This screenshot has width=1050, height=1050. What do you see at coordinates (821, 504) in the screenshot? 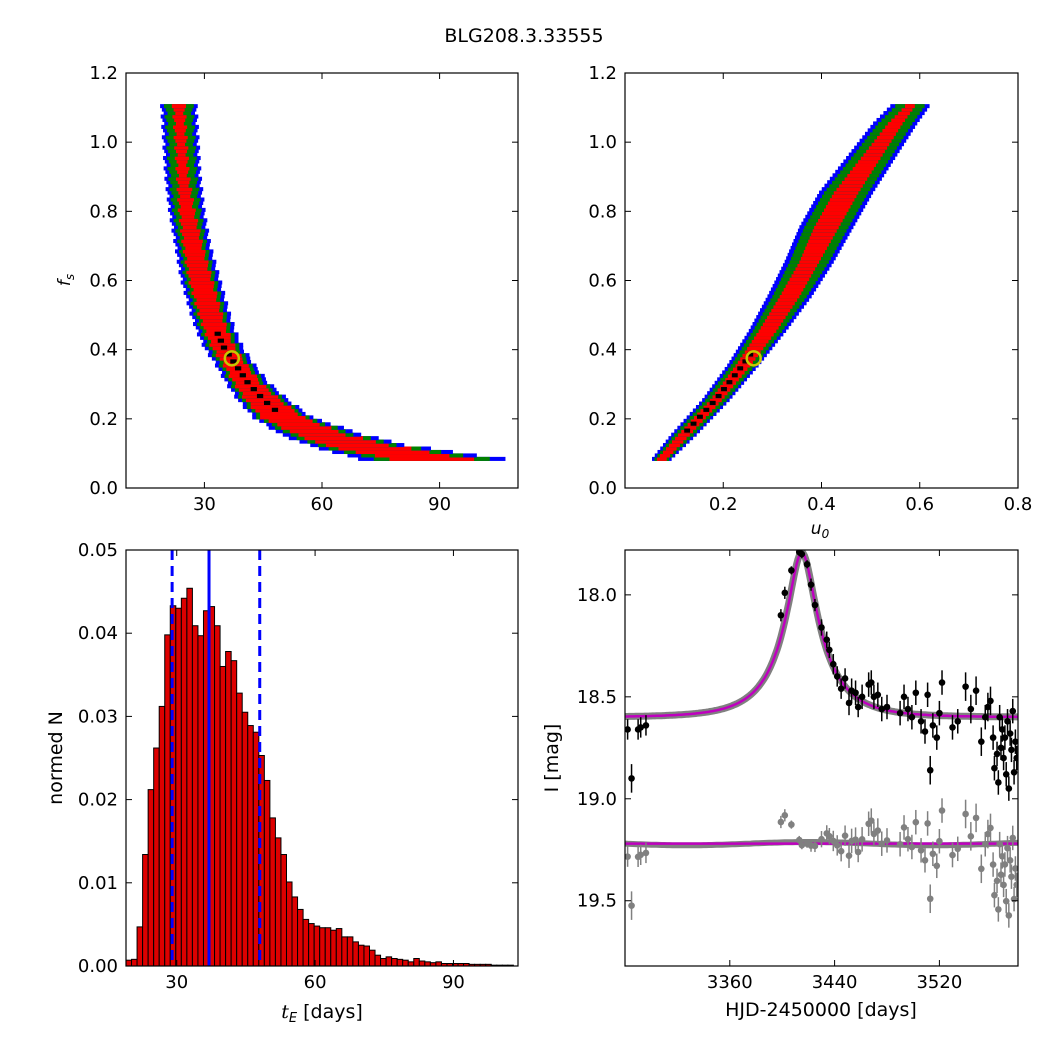
I see `u0-fs-xtick-label: 0.4` at bounding box center [821, 504].